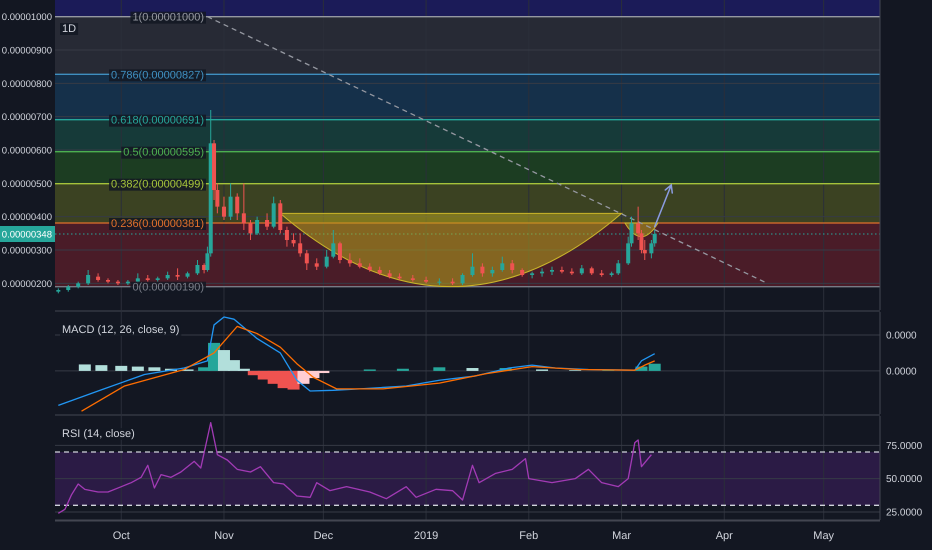  What do you see at coordinates (324, 536) in the screenshot?
I see `x-tick-label: Dec` at bounding box center [324, 536].